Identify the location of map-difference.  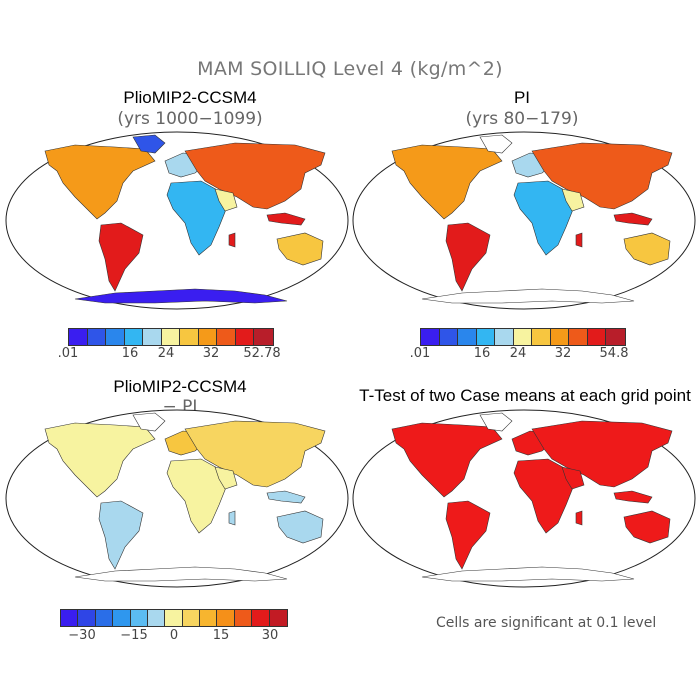
(177, 498).